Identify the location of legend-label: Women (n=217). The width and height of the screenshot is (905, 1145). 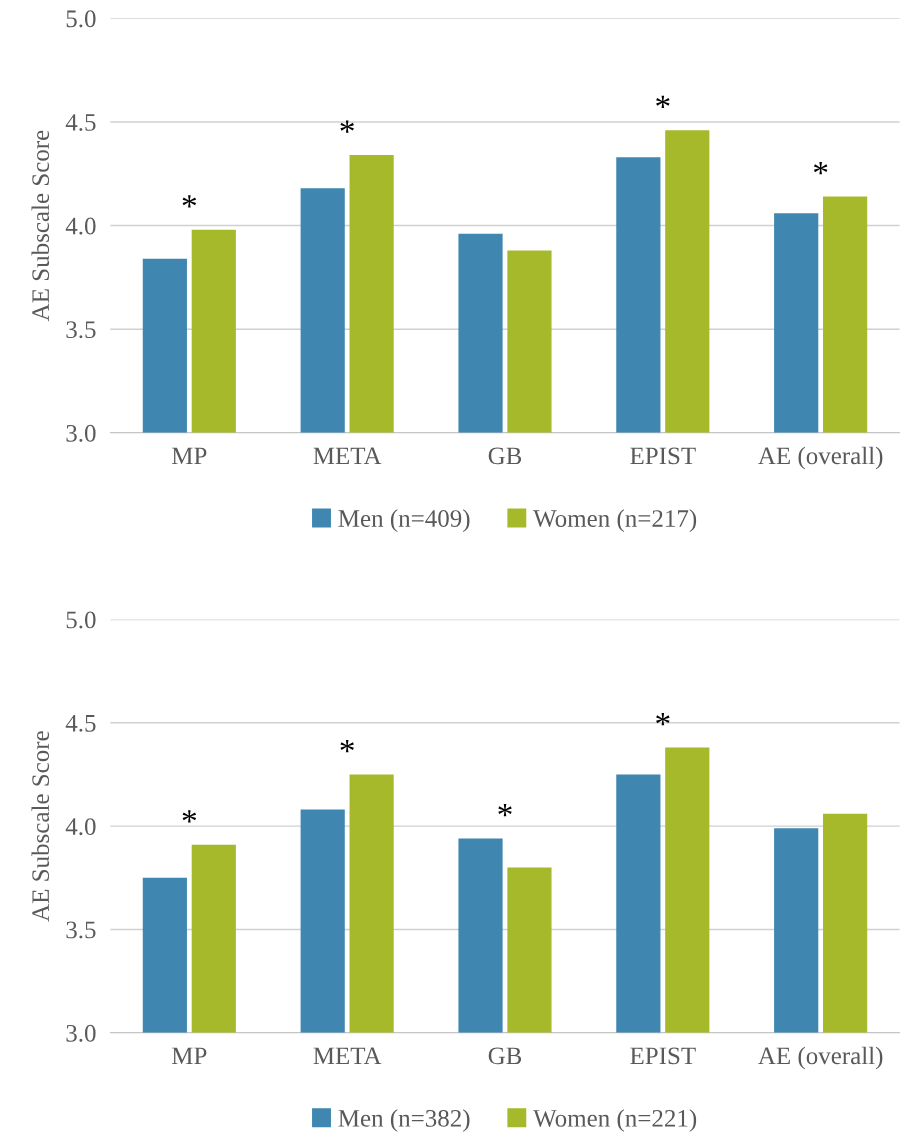
(615, 521).